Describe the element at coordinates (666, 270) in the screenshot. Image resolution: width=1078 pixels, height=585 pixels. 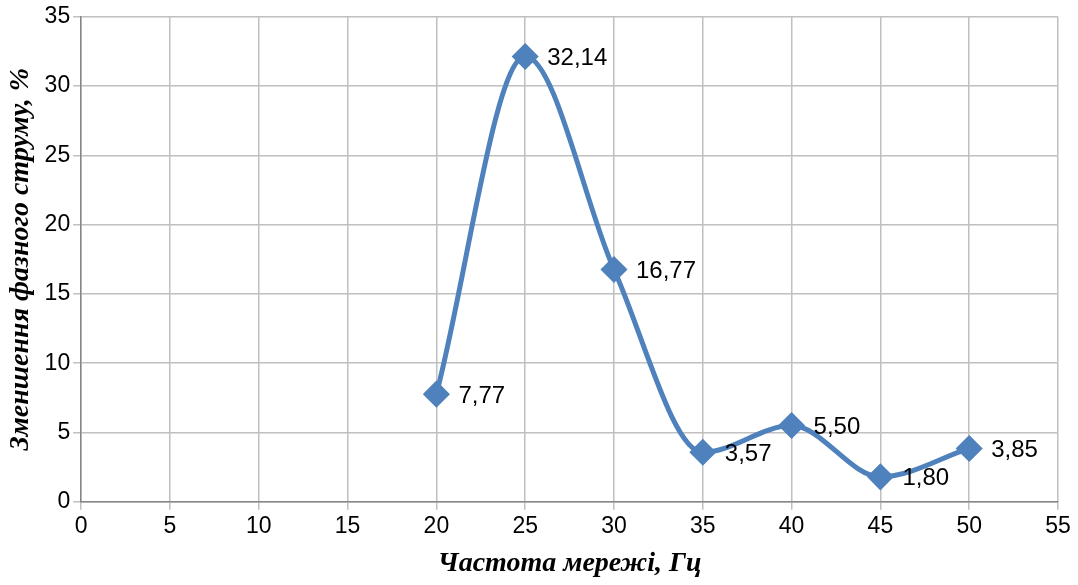
I see `data-label: 16,77` at that location.